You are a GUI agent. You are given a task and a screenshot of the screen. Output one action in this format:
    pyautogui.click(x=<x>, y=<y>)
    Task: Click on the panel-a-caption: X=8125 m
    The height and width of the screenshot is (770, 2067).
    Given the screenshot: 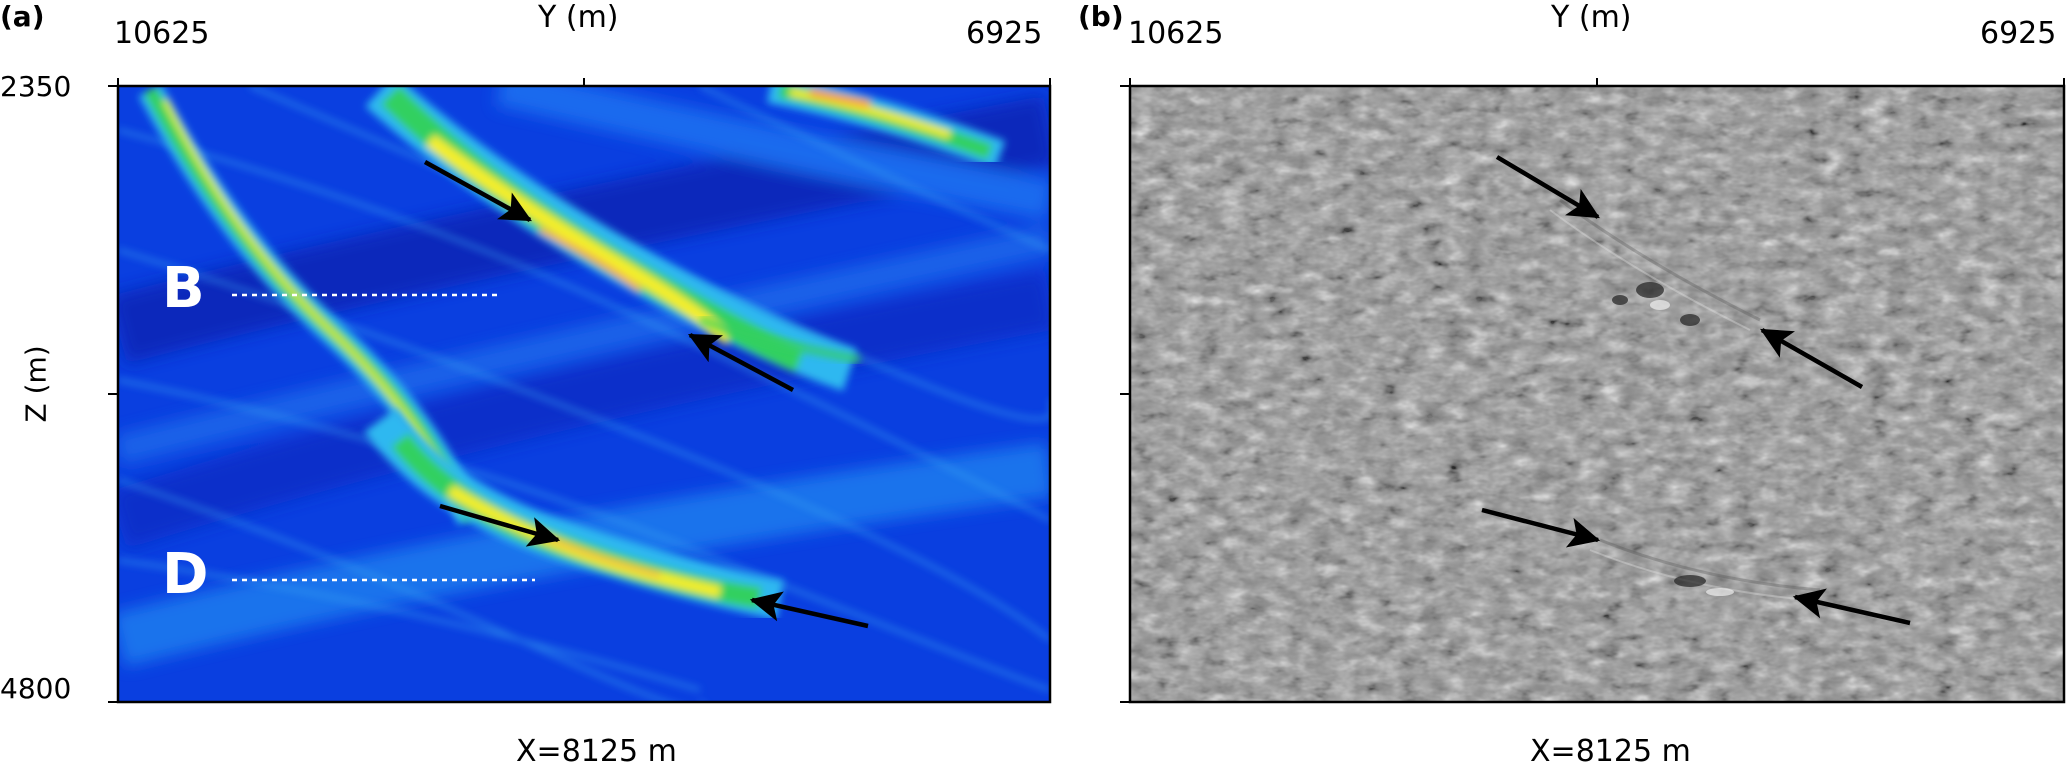 What is the action you would take?
    pyautogui.click(x=596, y=751)
    